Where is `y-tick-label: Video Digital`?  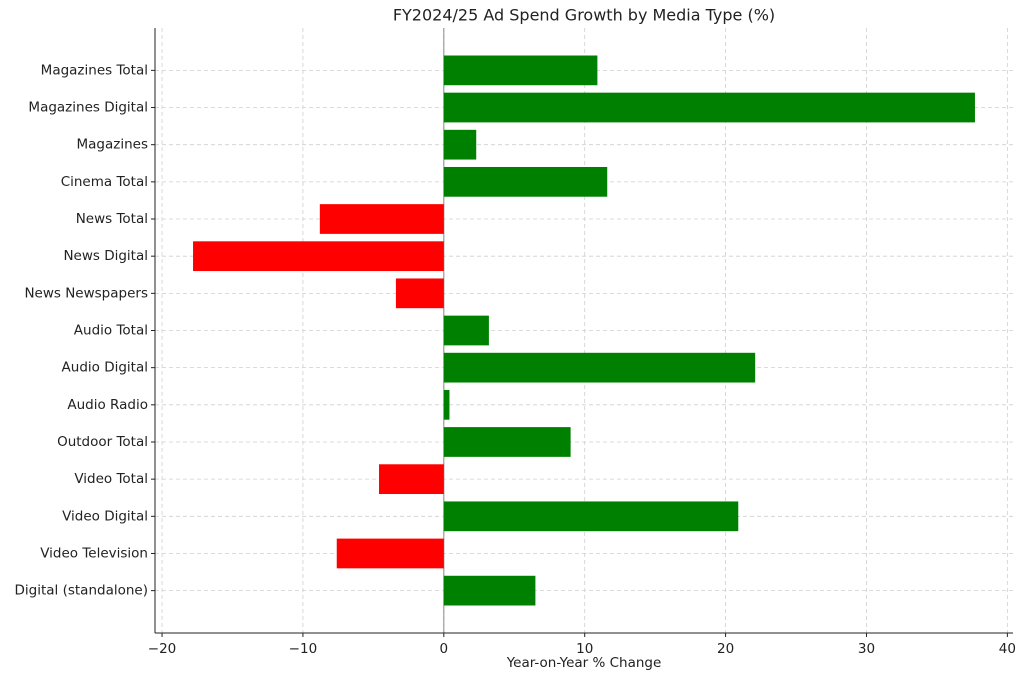 y-tick-label: Video Digital is located at coordinates (105, 516).